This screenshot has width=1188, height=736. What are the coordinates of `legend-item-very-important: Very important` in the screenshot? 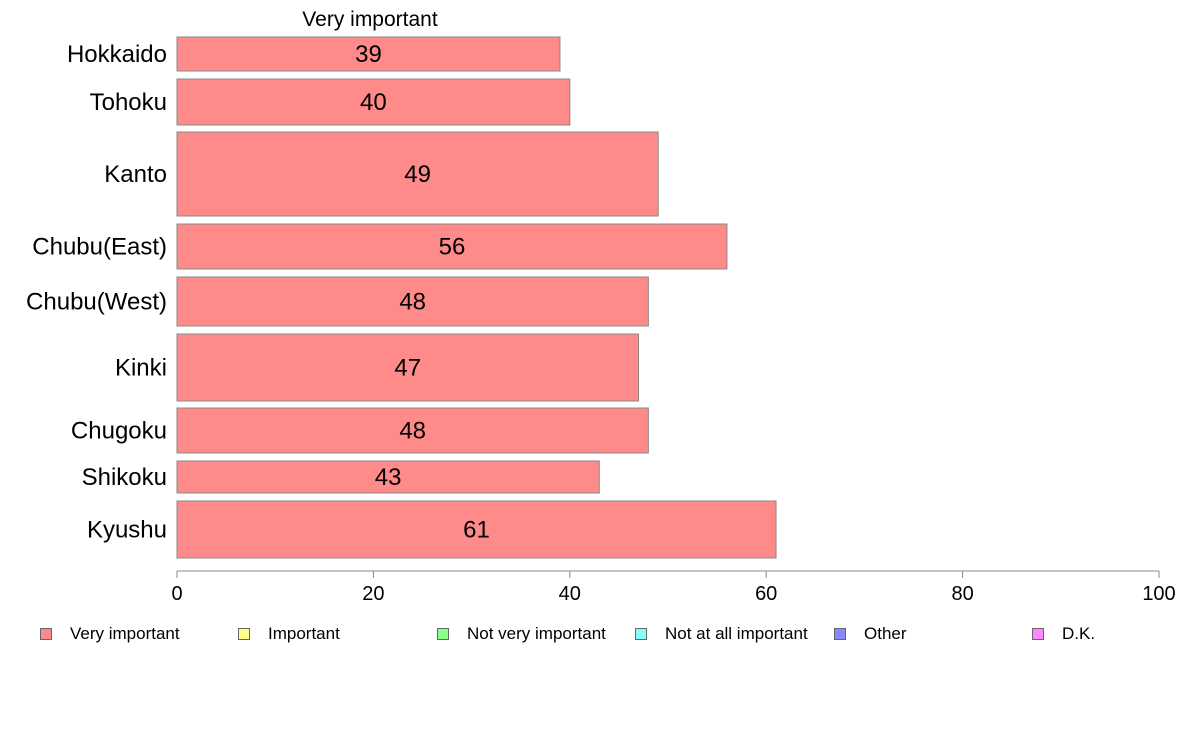 It's located at (110, 634).